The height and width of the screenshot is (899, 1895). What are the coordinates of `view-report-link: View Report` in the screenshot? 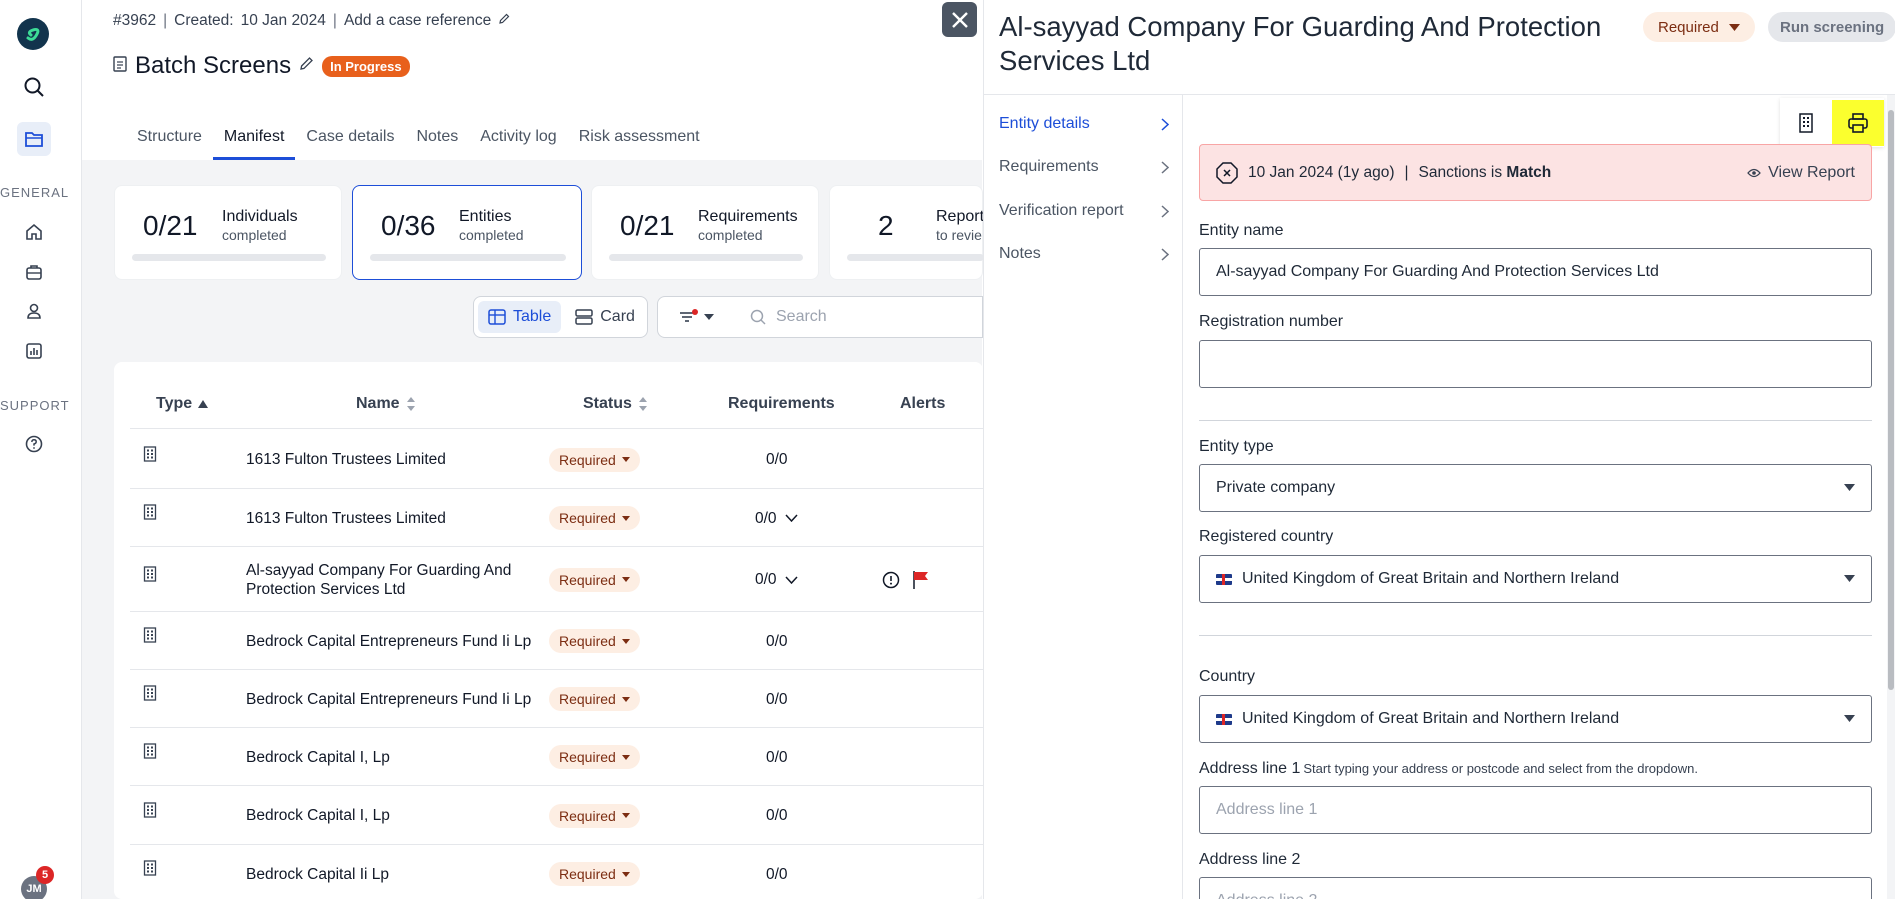 It's located at (1801, 173).